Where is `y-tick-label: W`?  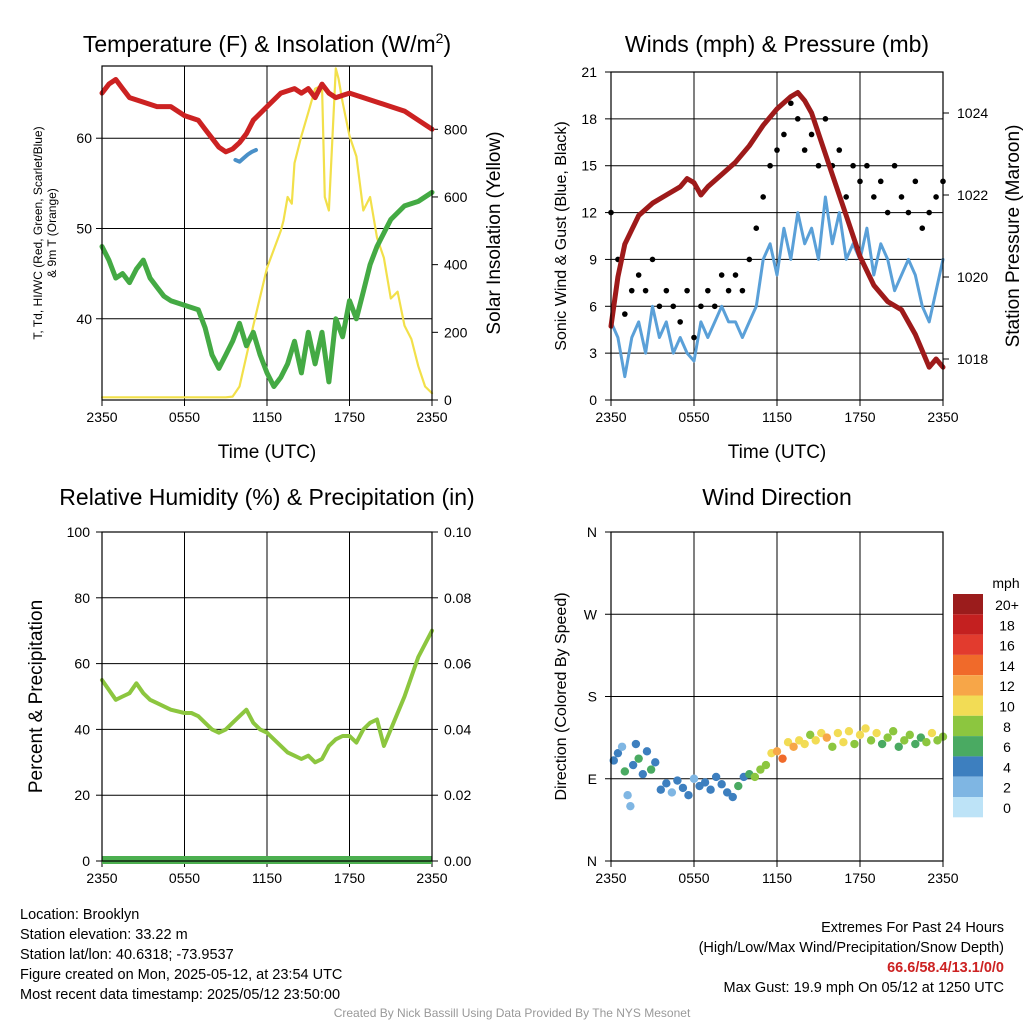 y-tick-label: W is located at coordinates (591, 614).